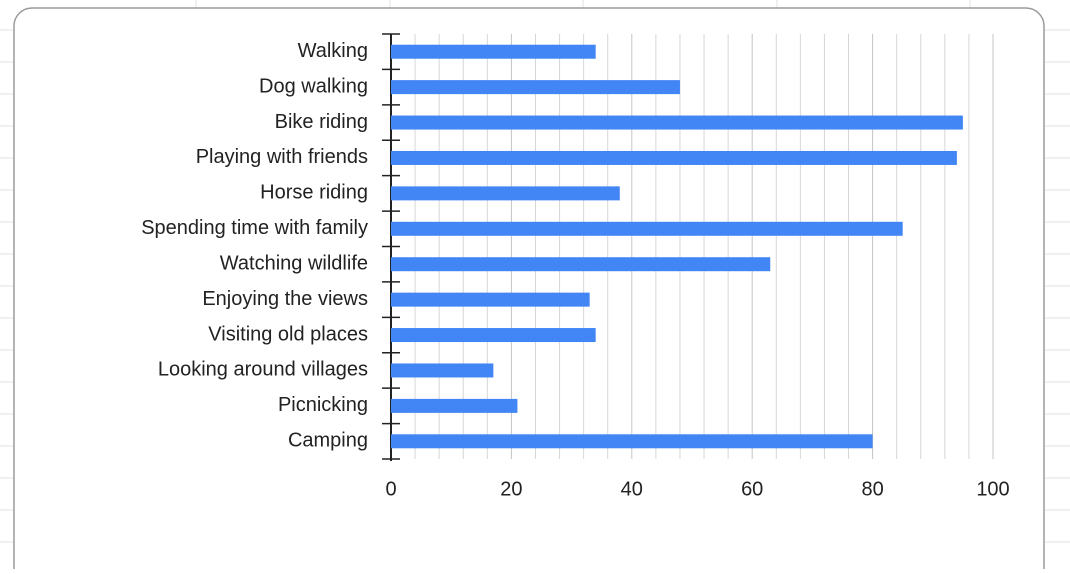 The image size is (1070, 574). What do you see at coordinates (992, 489) in the screenshot?
I see `x-tick-label: 100` at bounding box center [992, 489].